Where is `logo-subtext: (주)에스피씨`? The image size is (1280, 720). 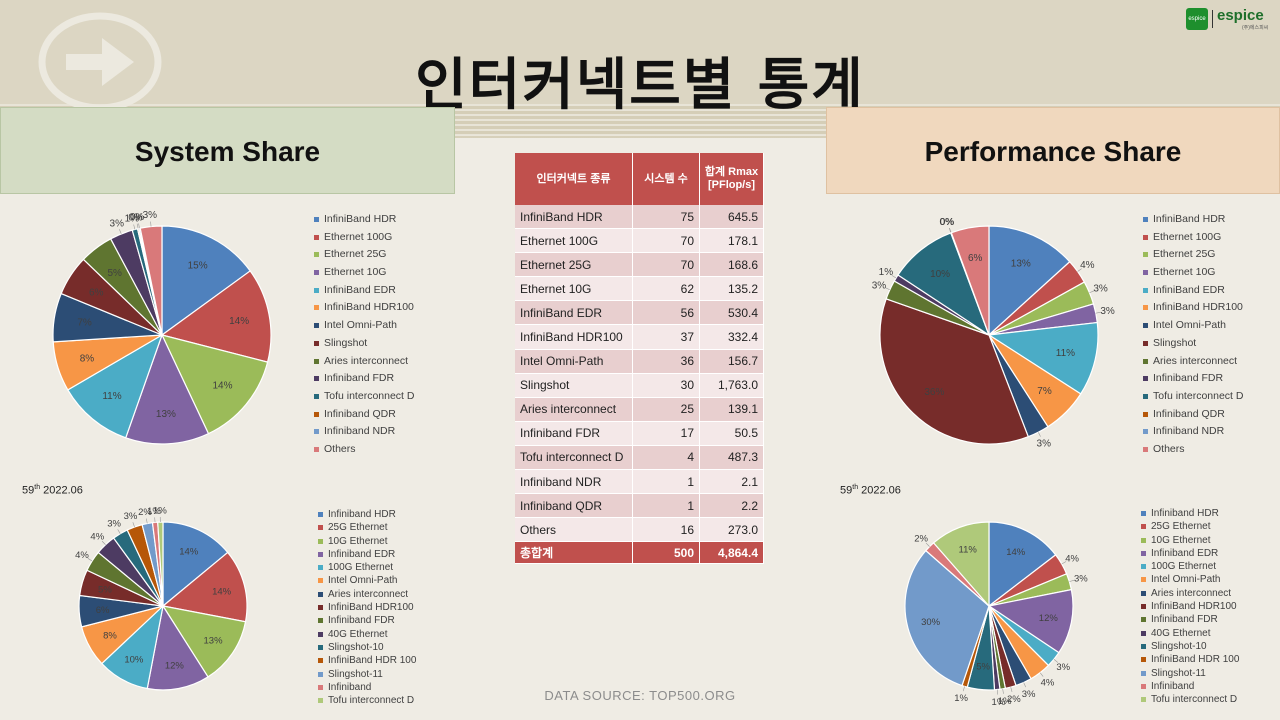 logo-subtext: (주)에스피씨 is located at coordinates (1255, 28).